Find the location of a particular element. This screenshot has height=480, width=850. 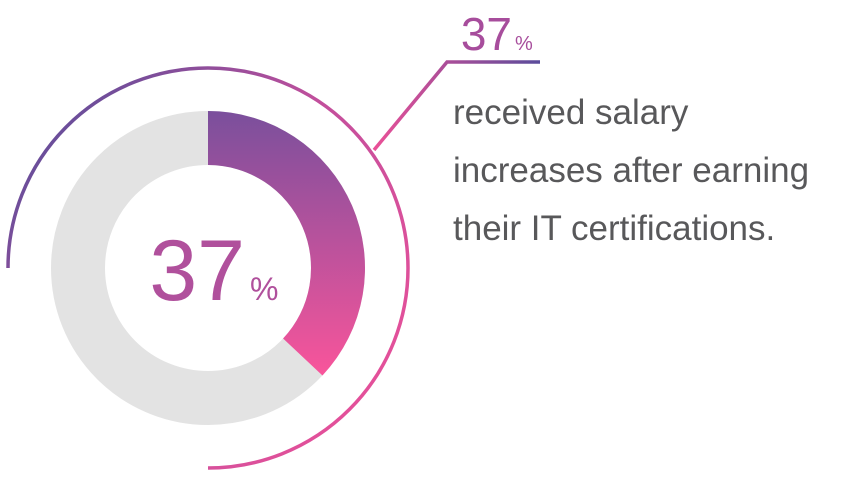

leader-line is located at coordinates (456, 106).